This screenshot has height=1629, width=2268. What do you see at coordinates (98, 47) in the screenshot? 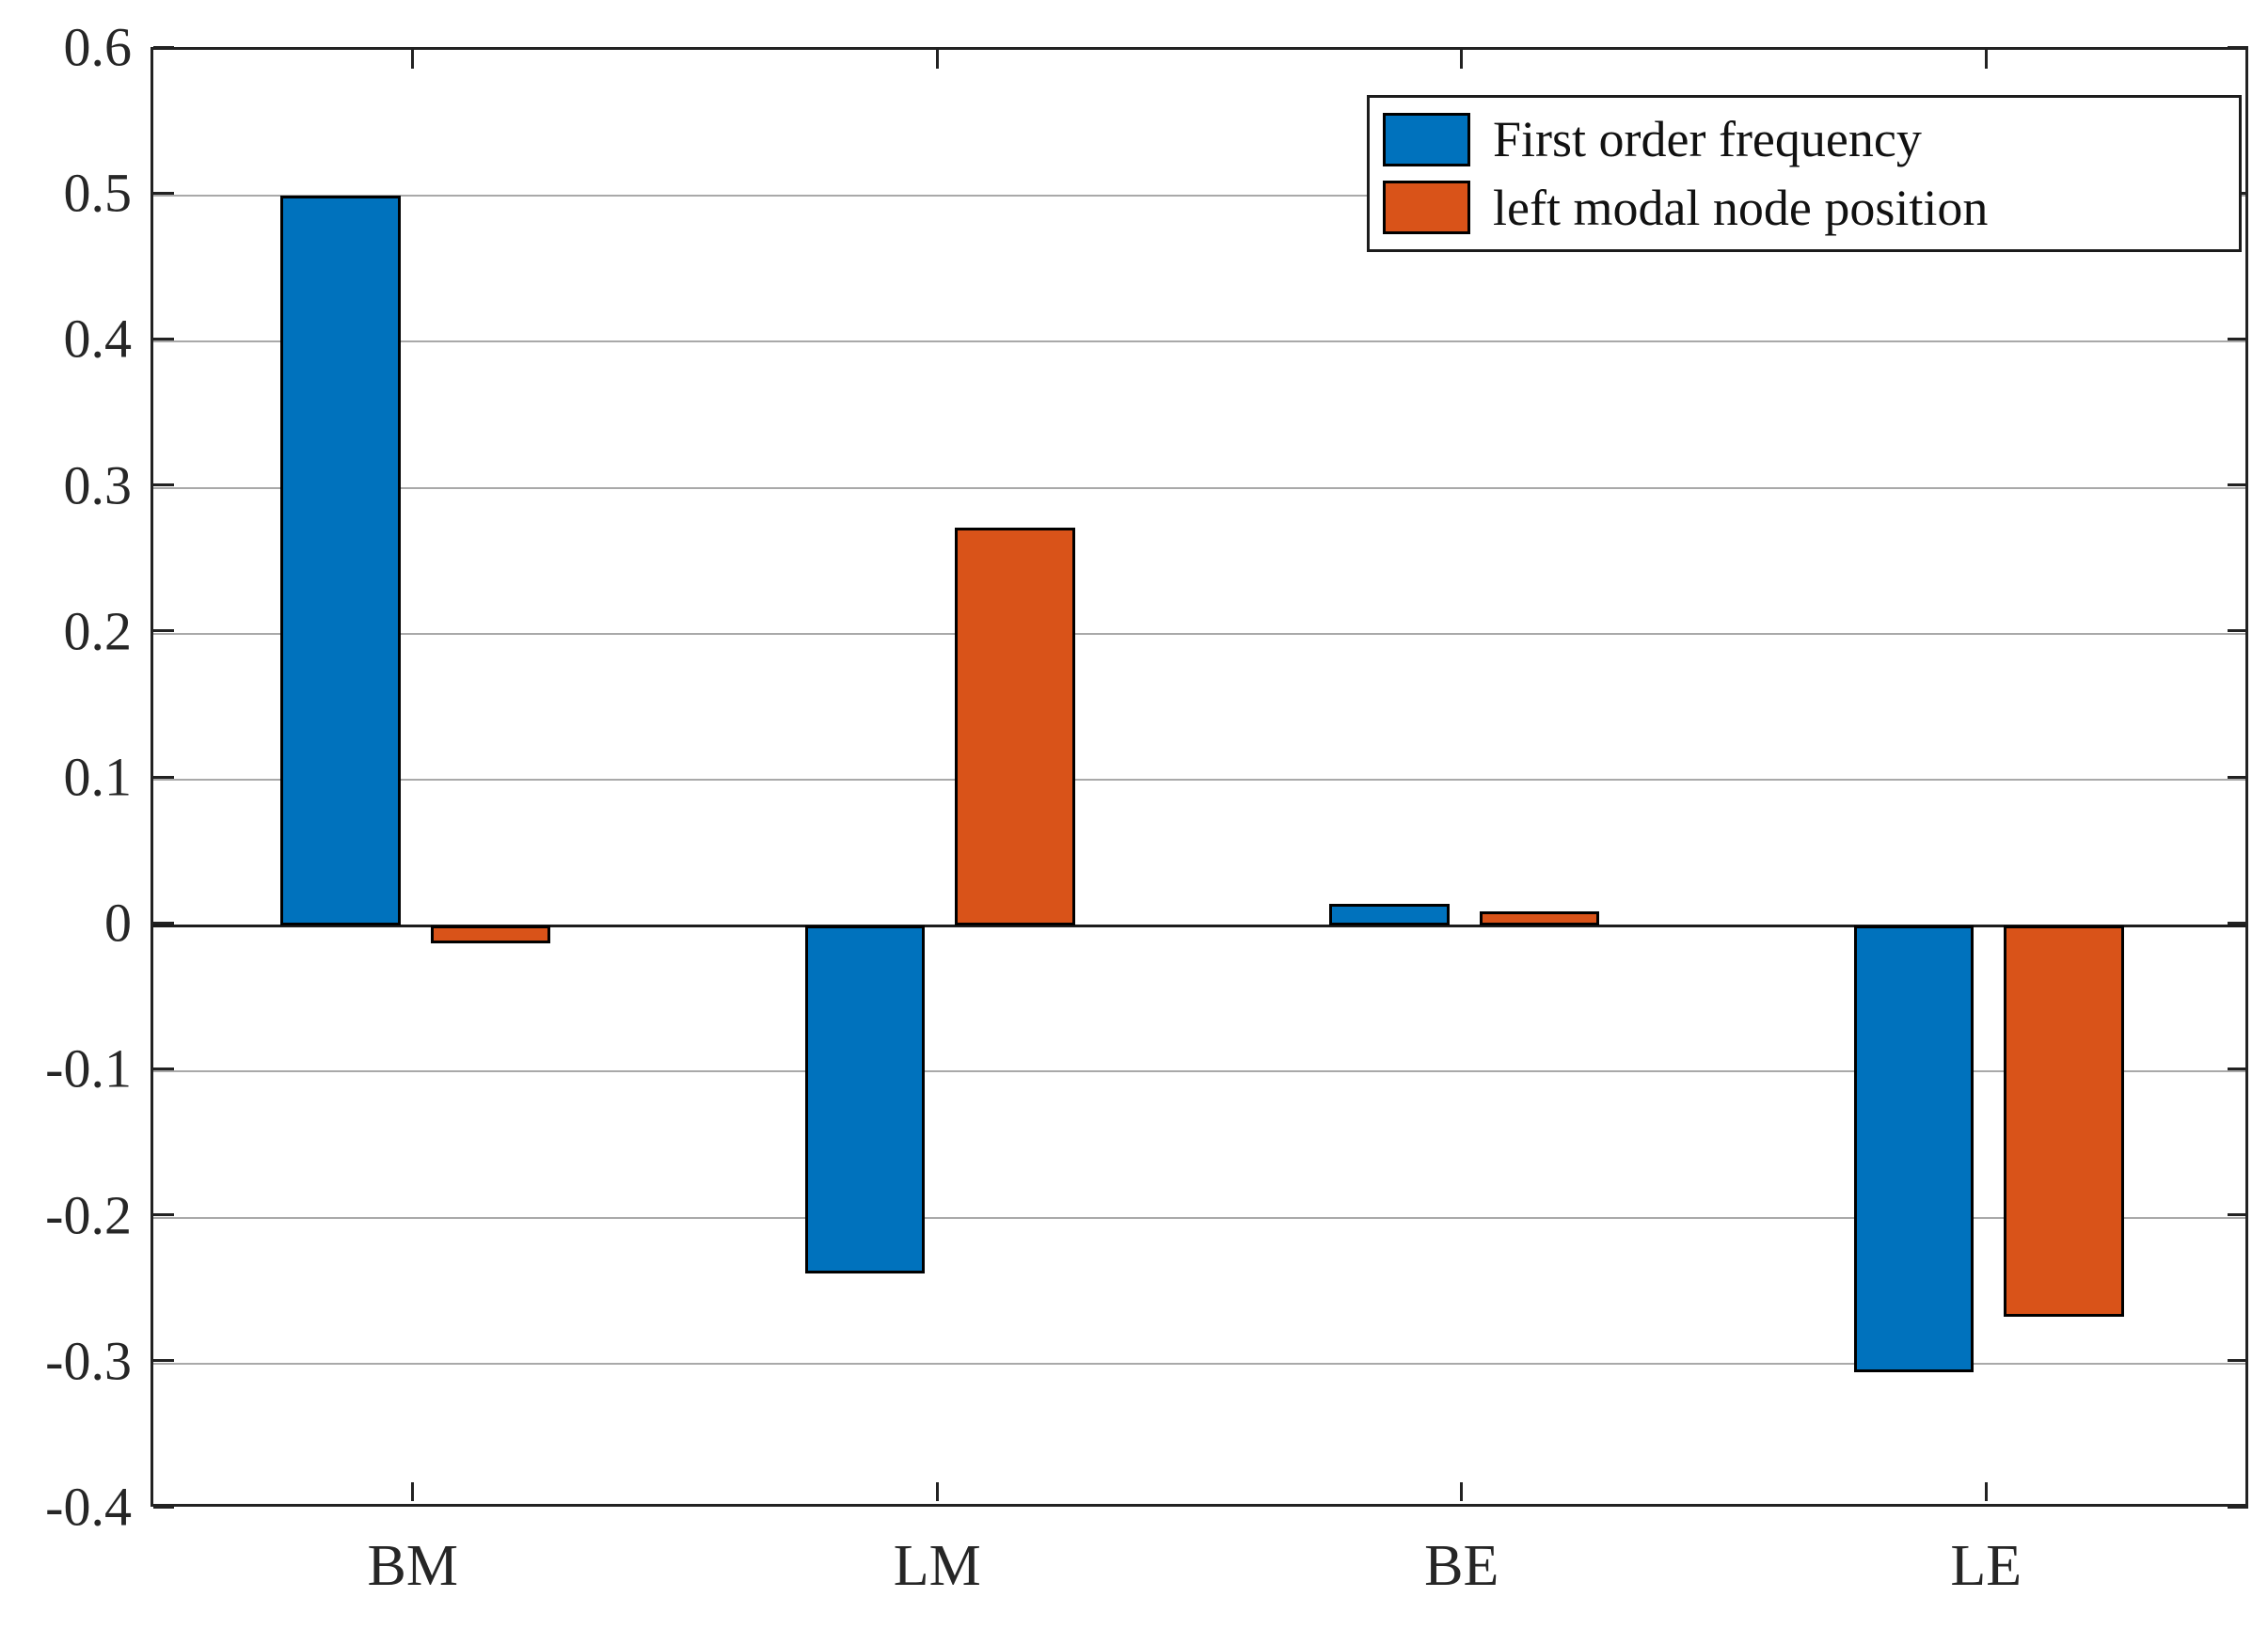
I see `y-tick-label-0.6: 0.6` at bounding box center [98, 47].